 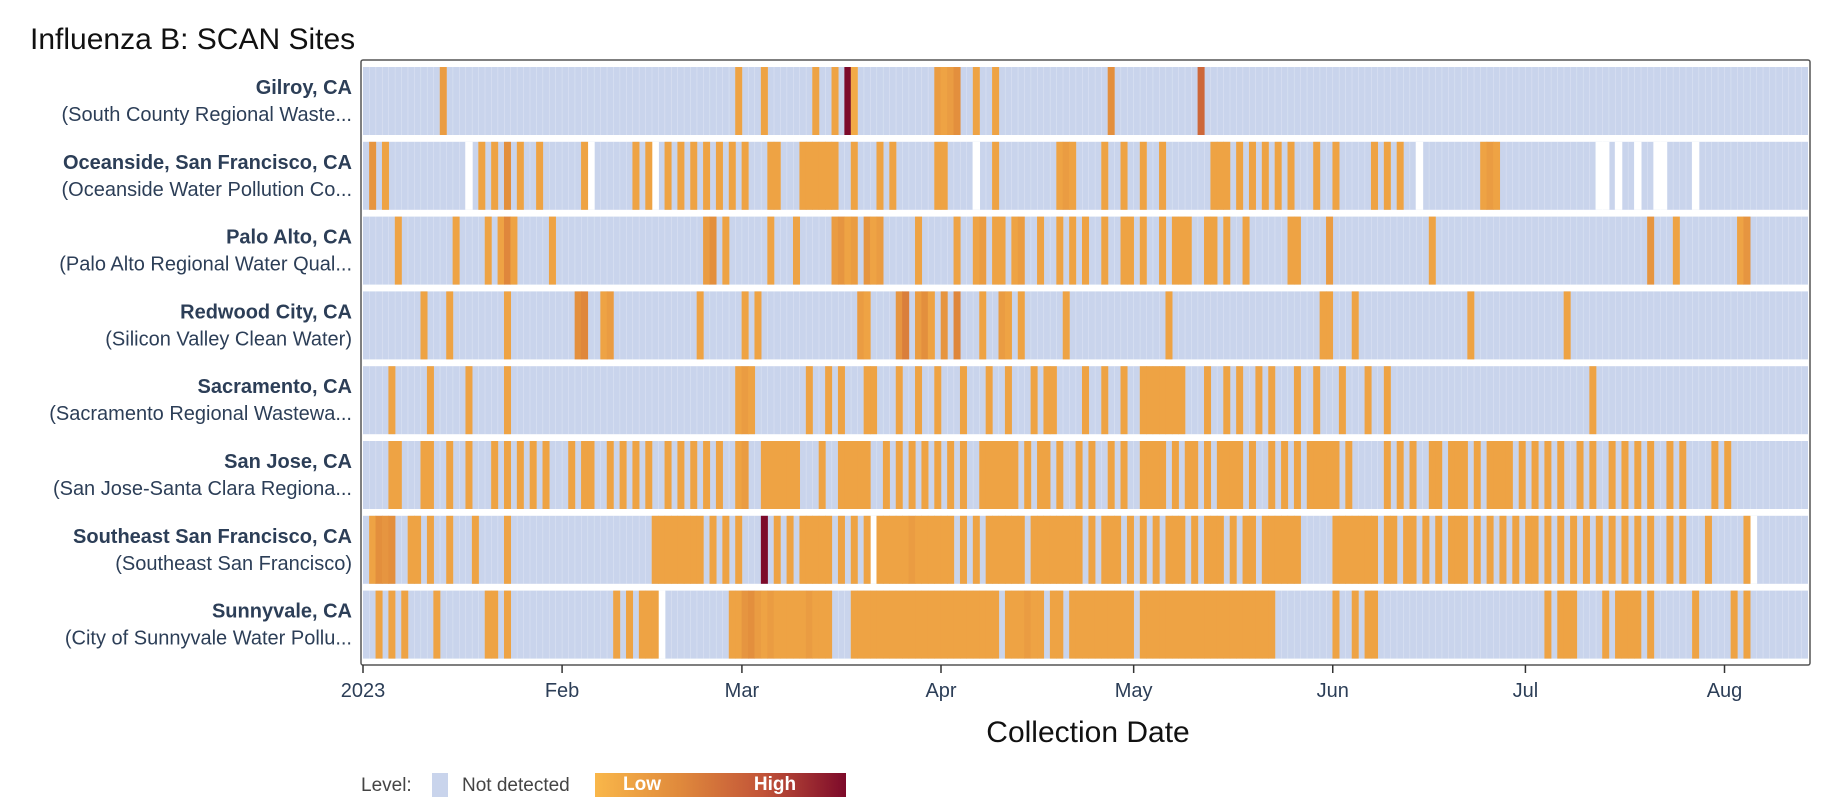 I want to click on legend-not-detected-label: Not detected, so click(x=516, y=785).